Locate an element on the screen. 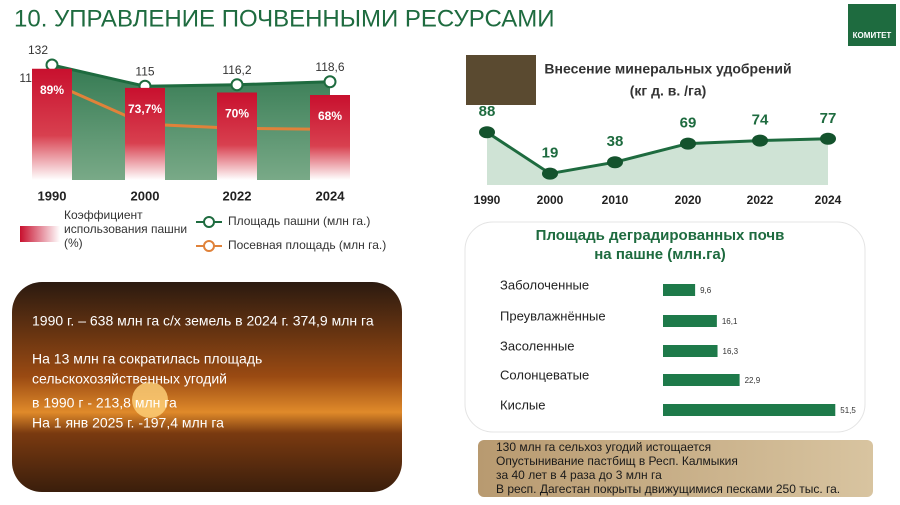  bar-label: 70% is located at coordinates (237, 114).